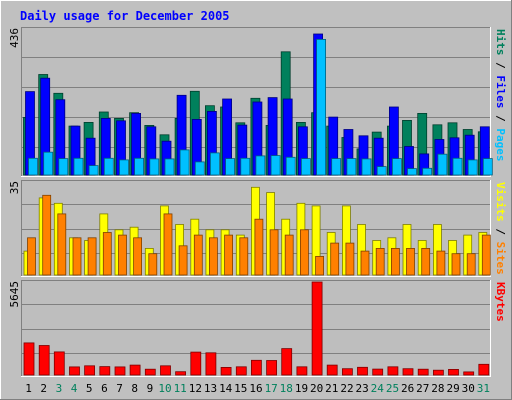 The width and height of the screenshot is (512, 400). Describe the element at coordinates (119, 388) in the screenshot. I see `day-label-7: 7` at that location.